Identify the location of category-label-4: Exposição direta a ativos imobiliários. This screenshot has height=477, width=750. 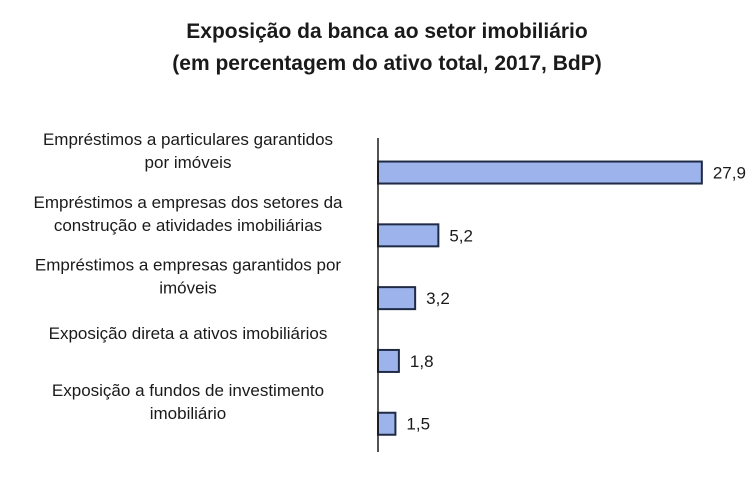
(188, 333).